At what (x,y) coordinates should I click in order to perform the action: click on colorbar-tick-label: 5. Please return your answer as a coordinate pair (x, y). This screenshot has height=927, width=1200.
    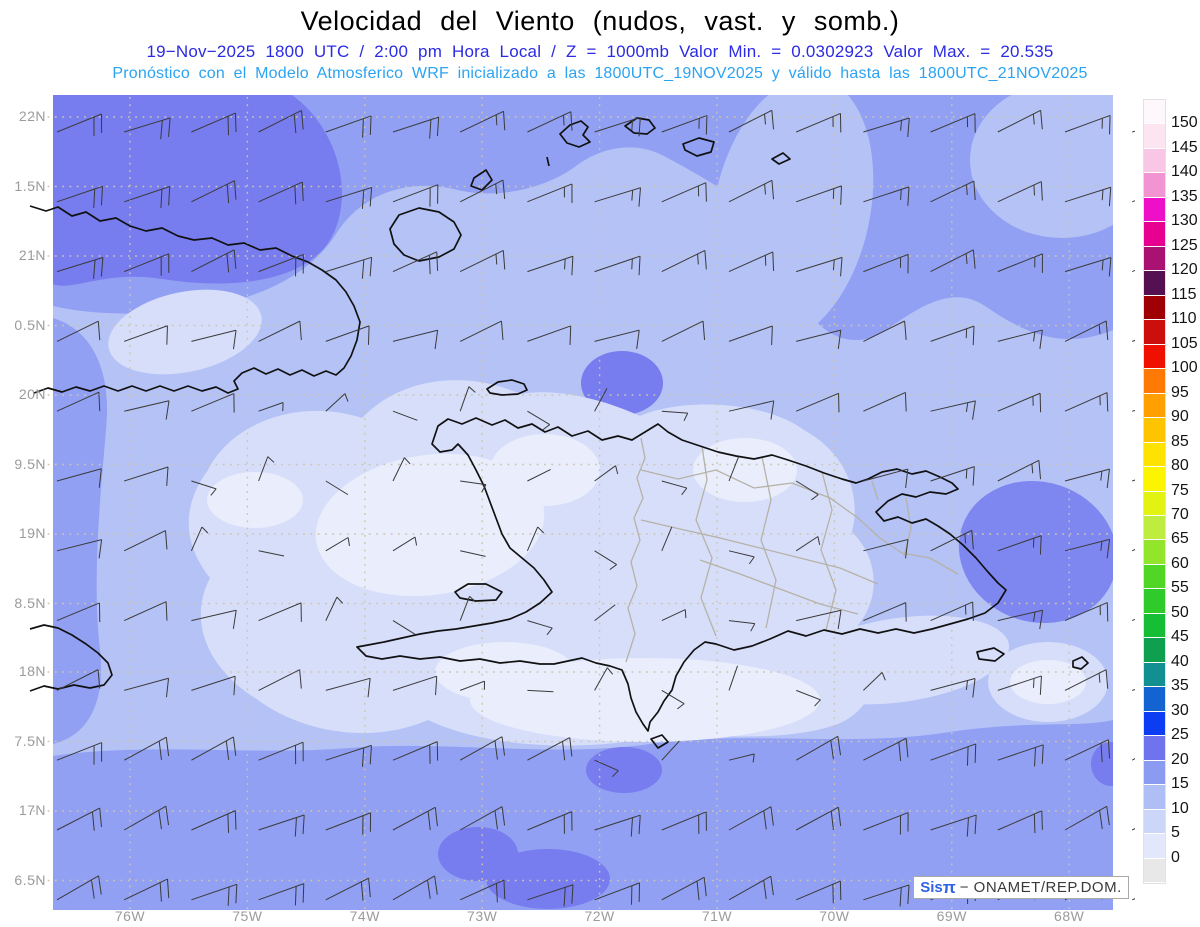
    Looking at the image, I should click on (1175, 833).